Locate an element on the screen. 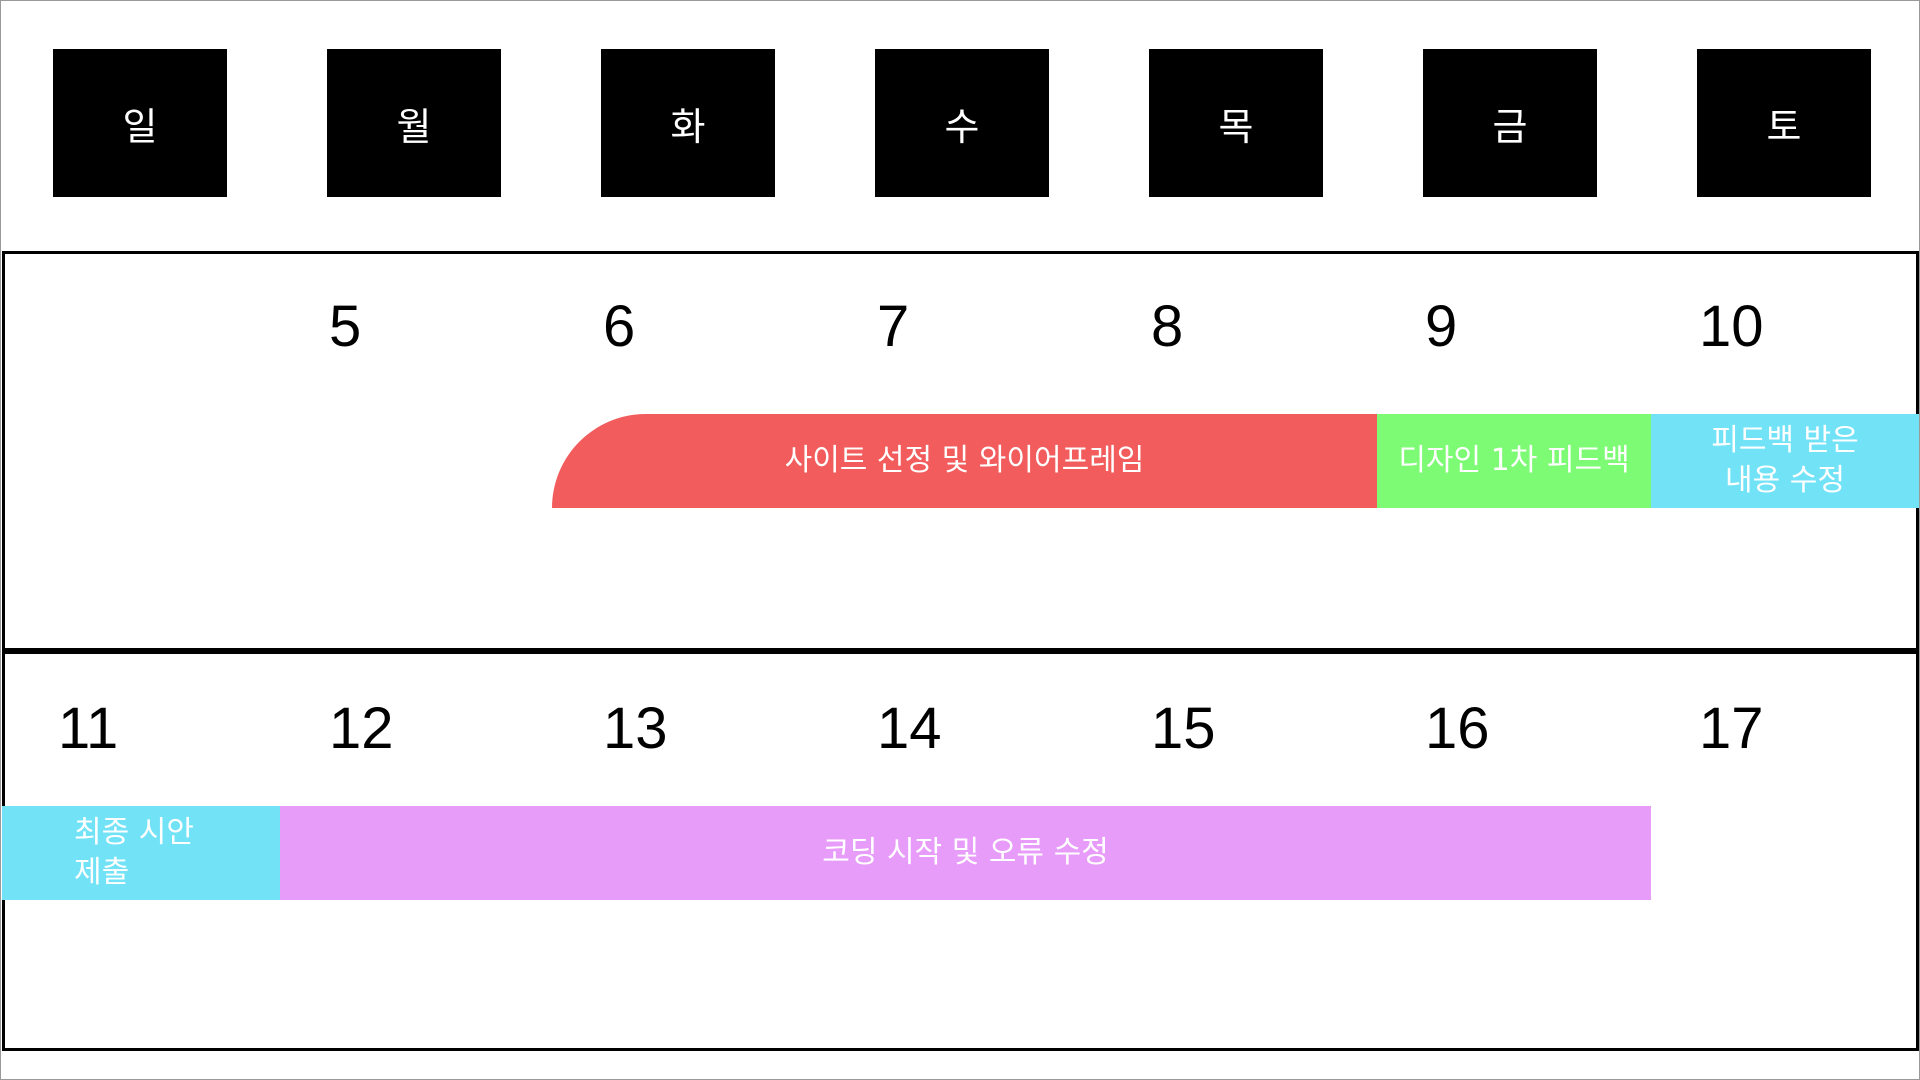 This screenshot has height=1080, width=1920. weekday-header-sun: 일 is located at coordinates (140, 123).